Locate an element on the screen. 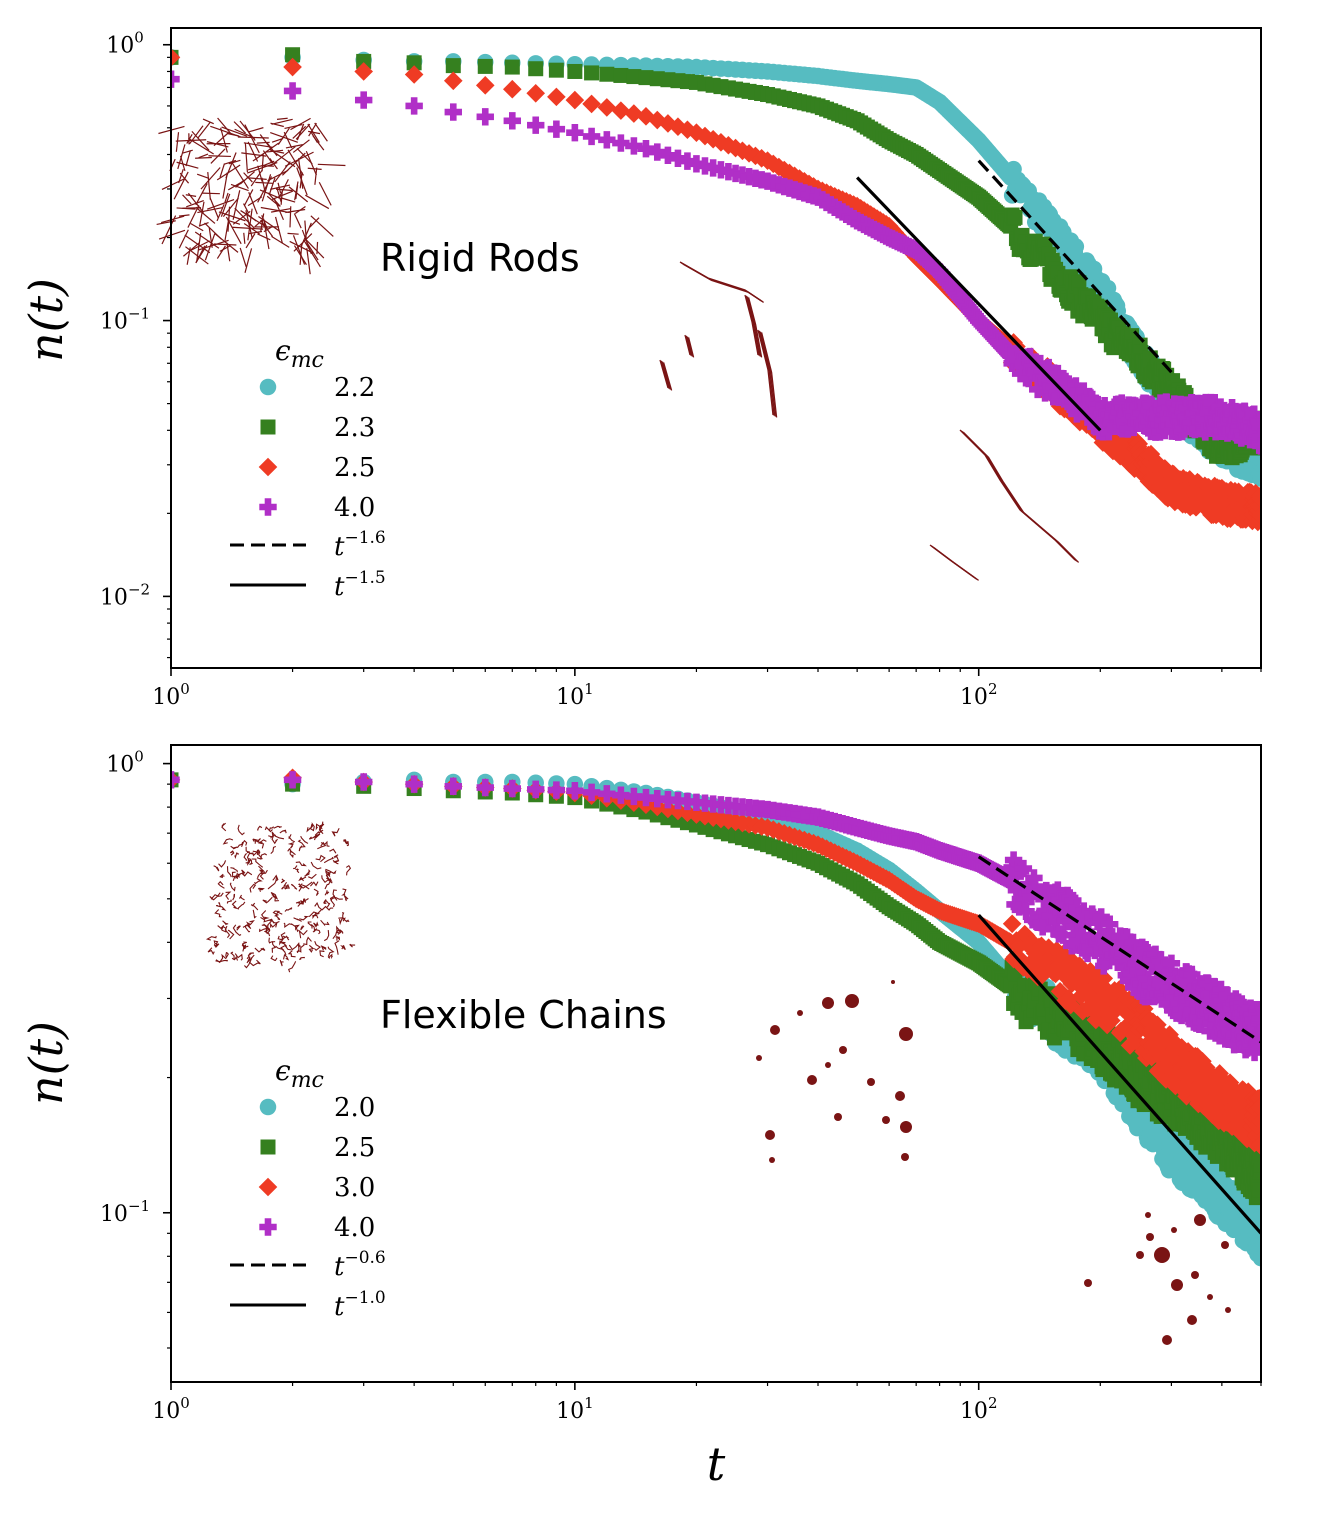 The image size is (1330, 1520). y-tick-label: 10⁰ is located at coordinates (125, 44).